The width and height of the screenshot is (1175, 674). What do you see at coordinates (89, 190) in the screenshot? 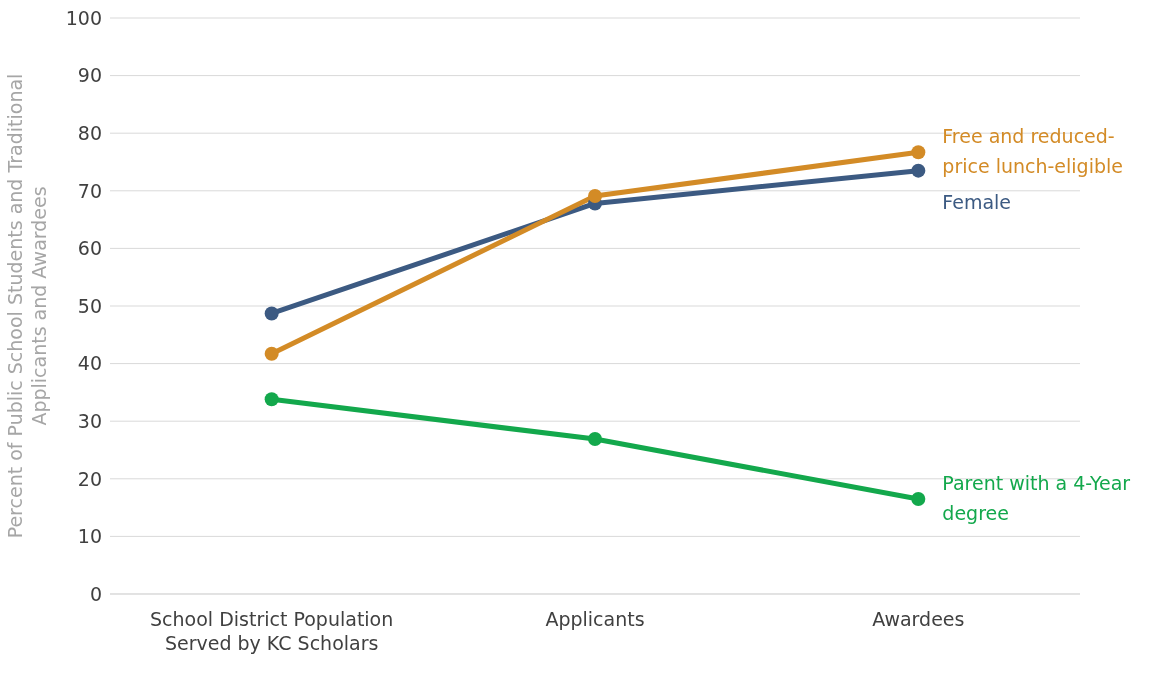
I see `y-tick-label: 70` at bounding box center [89, 190].